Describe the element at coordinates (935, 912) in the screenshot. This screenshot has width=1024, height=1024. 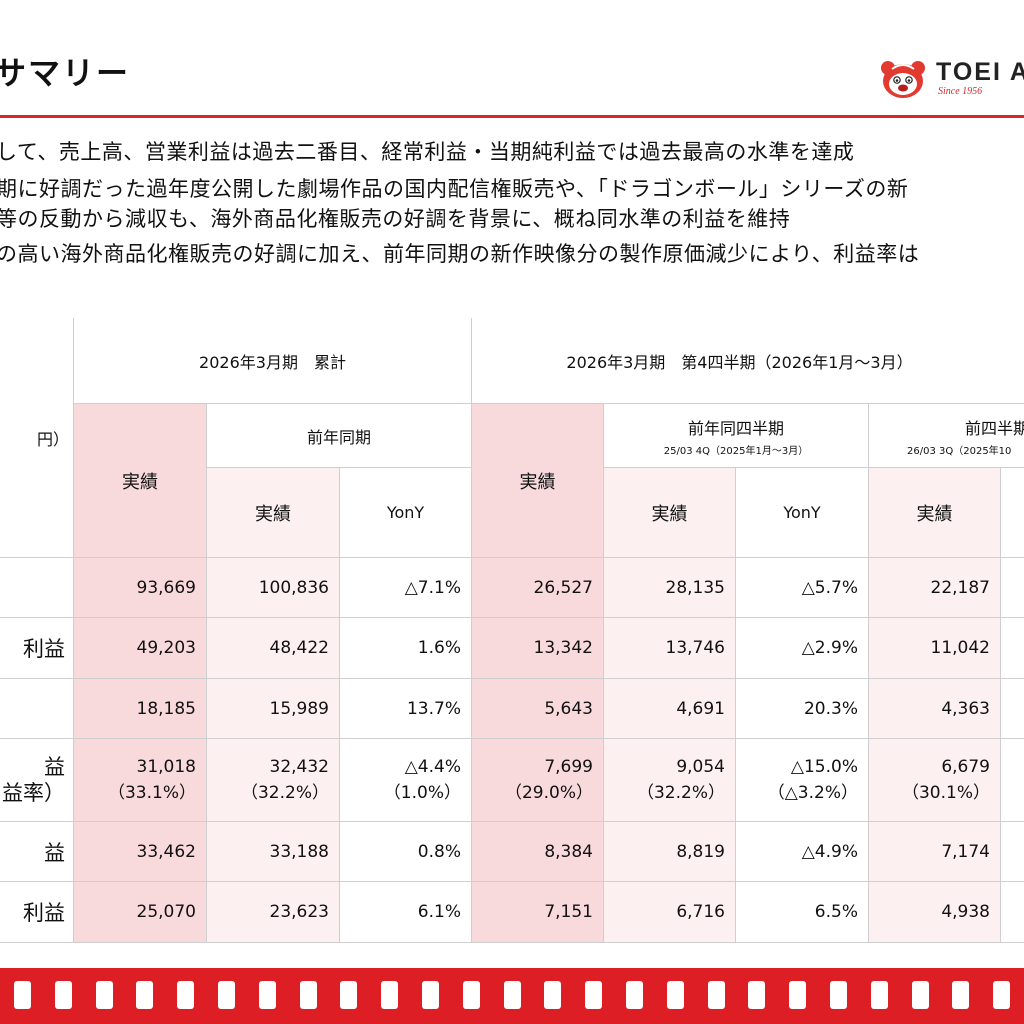
I see `table-cell: 4,938` at that location.